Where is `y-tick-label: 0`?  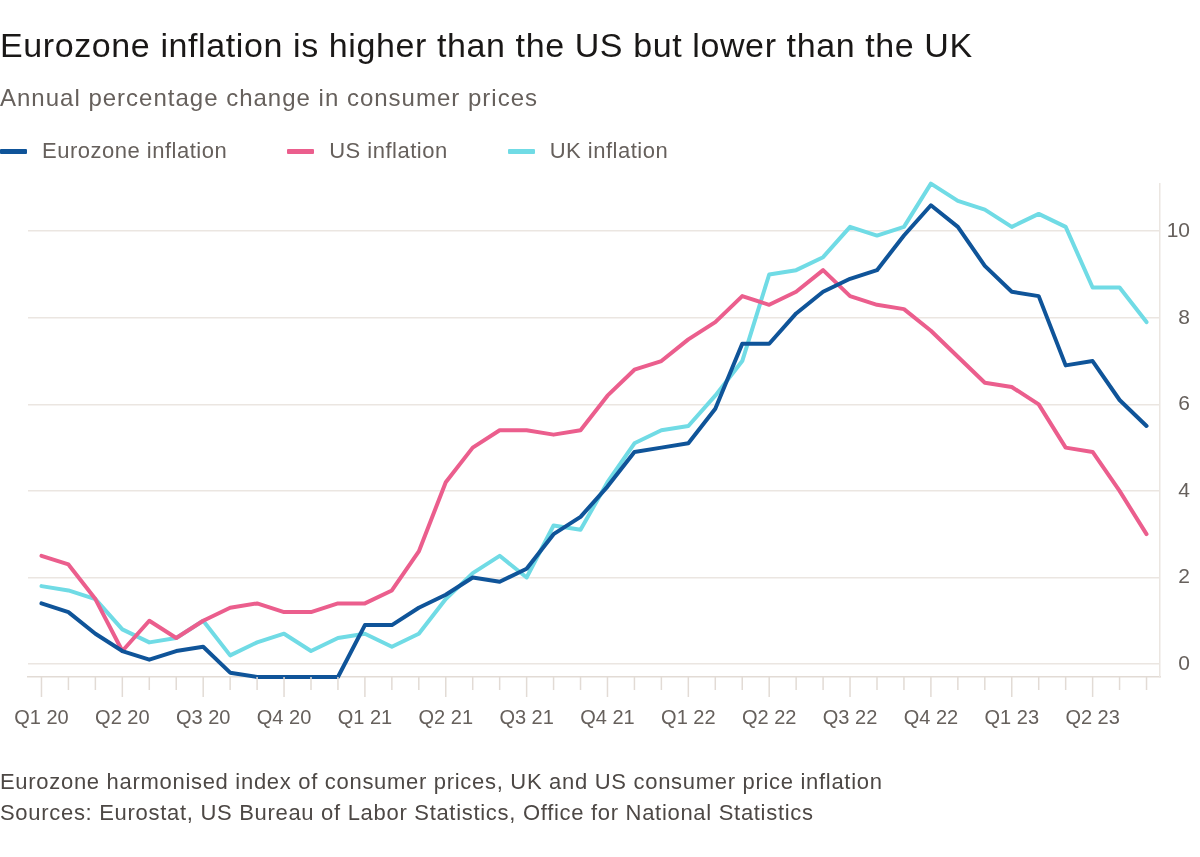
y-tick-label: 0 is located at coordinates (1184, 662).